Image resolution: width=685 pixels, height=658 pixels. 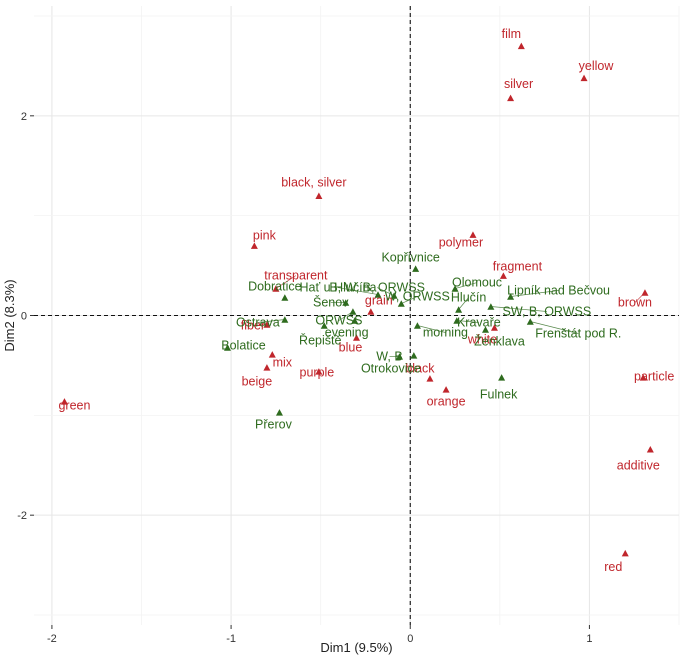 What do you see at coordinates (449, 316) in the screenshot?
I see `label-connectors` at bounding box center [449, 316].